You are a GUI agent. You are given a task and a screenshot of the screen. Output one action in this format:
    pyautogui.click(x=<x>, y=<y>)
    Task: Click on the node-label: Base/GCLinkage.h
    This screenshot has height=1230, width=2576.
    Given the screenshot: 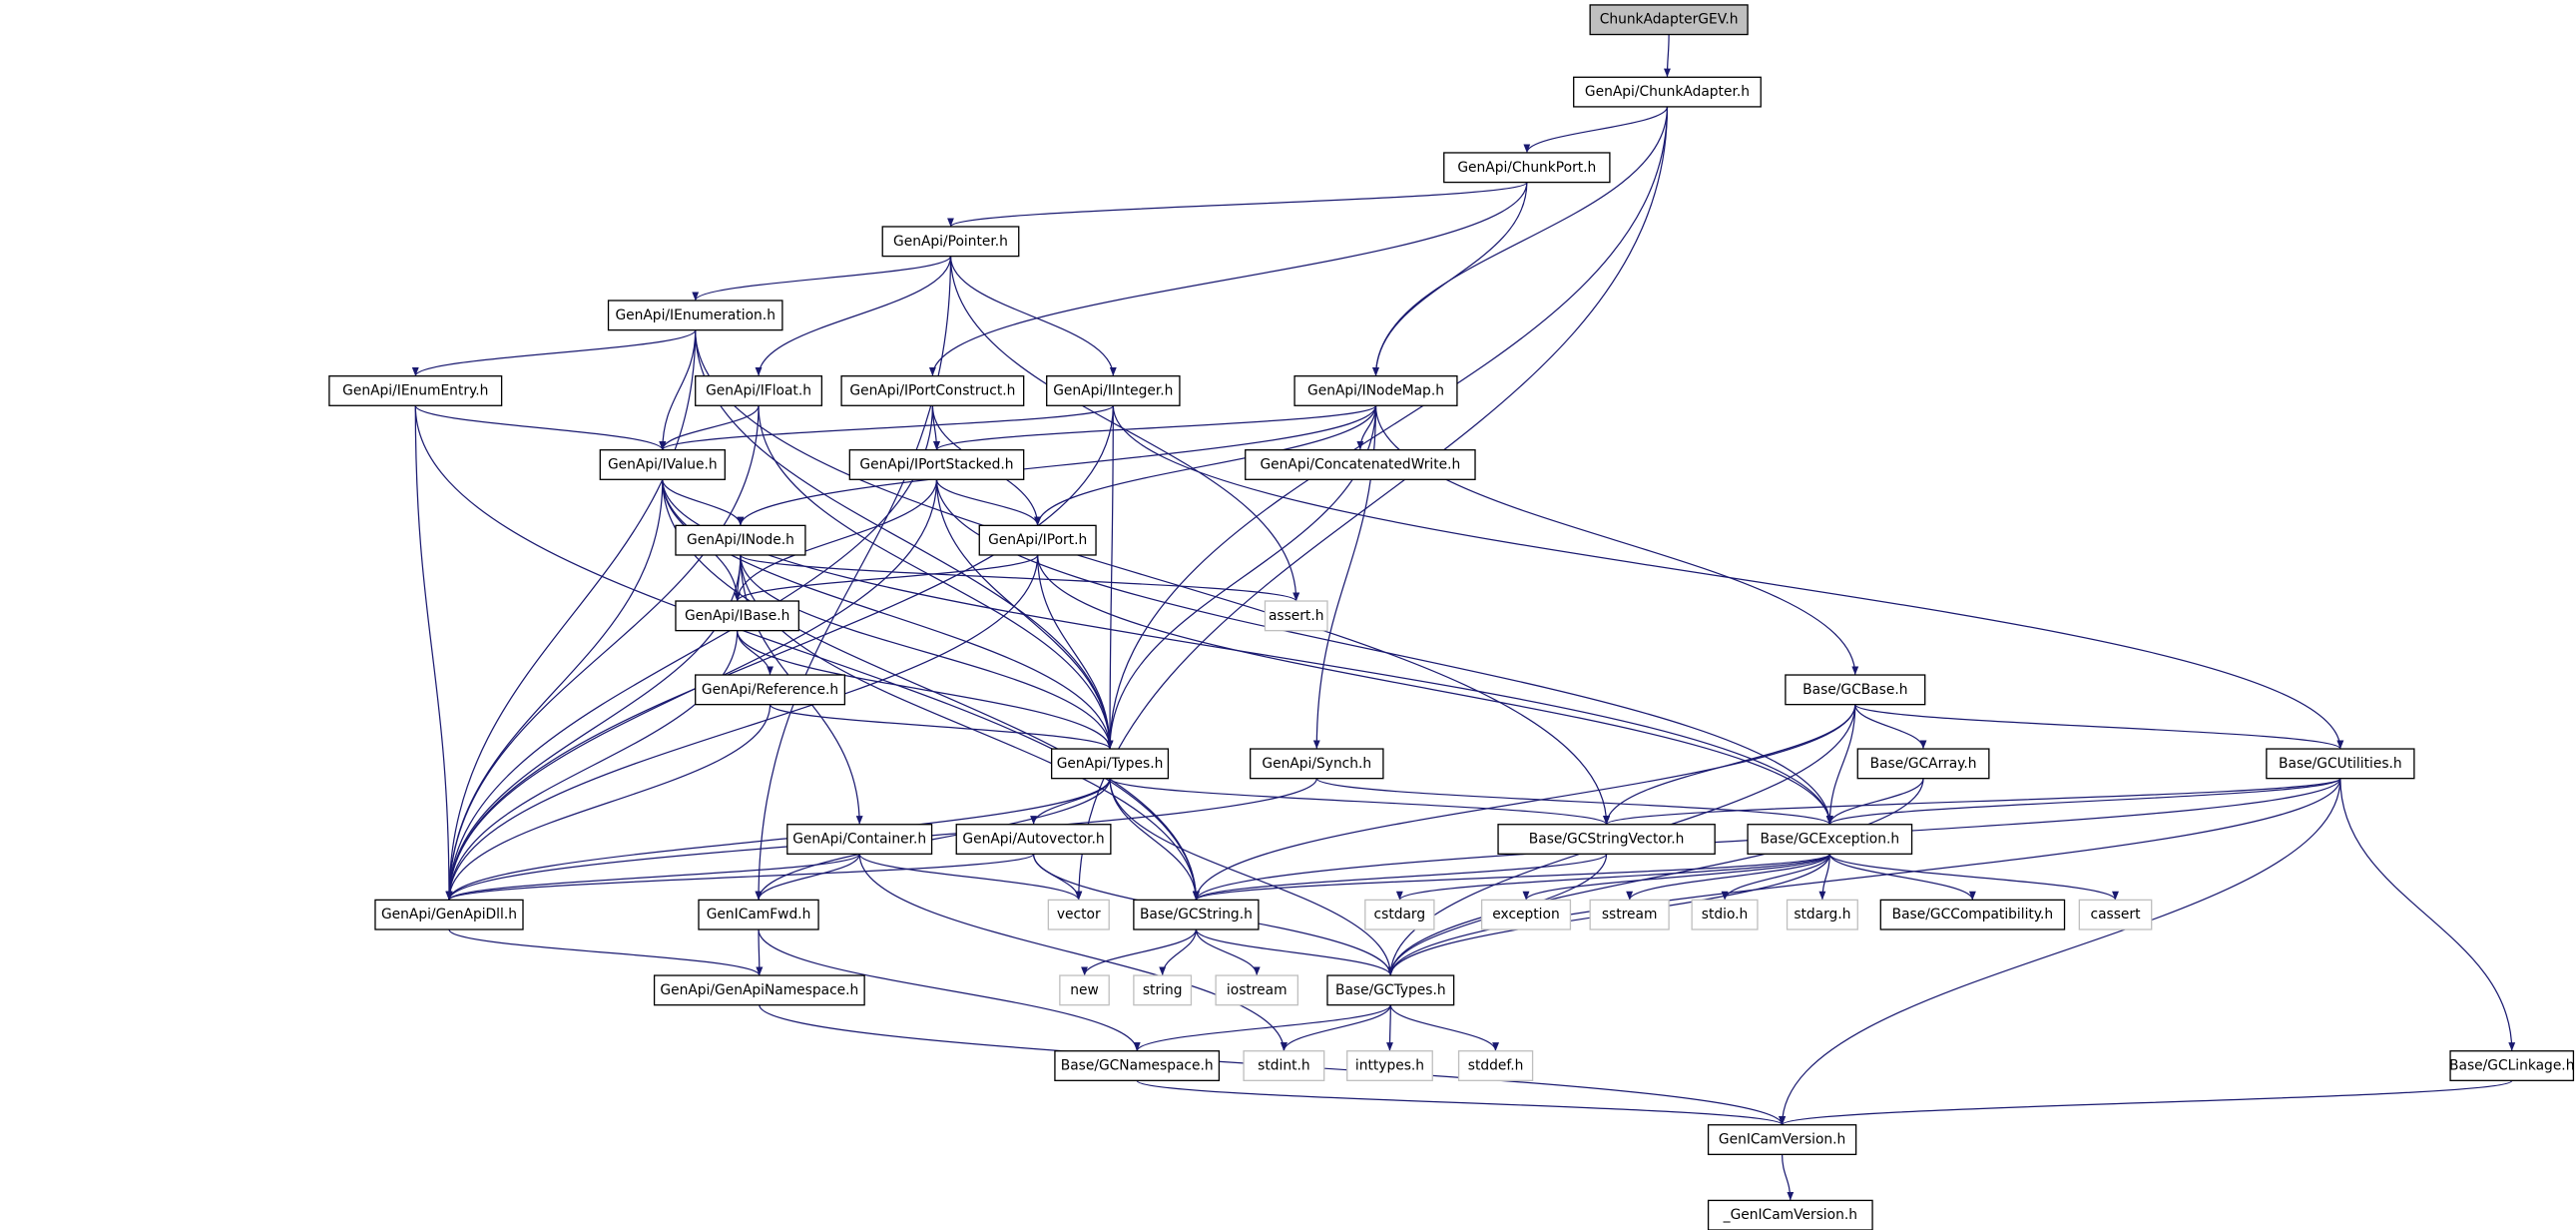 What is the action you would take?
    pyautogui.click(x=2511, y=1066)
    